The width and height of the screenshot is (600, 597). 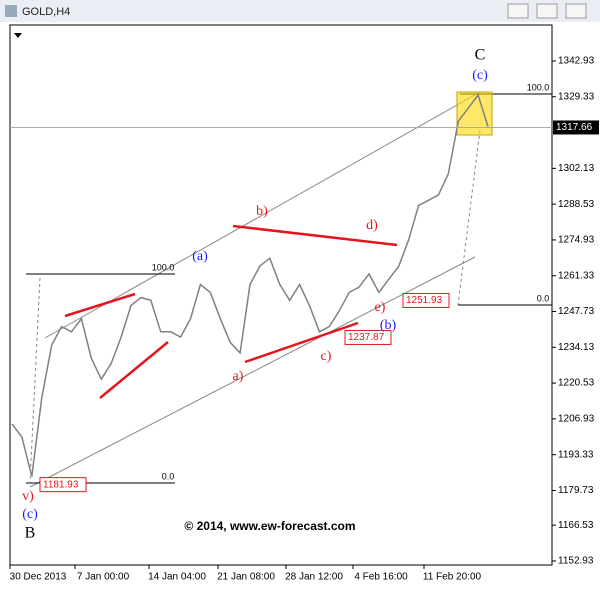 What do you see at coordinates (380, 307) in the screenshot?
I see `annotation: e)` at bounding box center [380, 307].